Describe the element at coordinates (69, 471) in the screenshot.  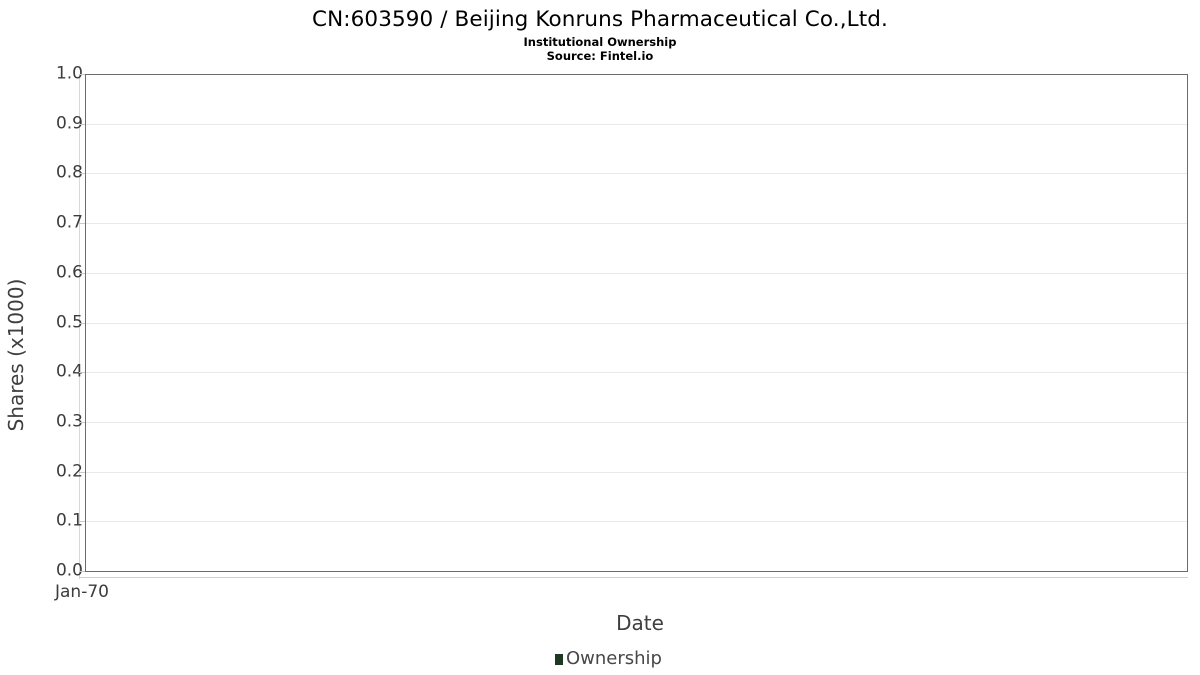
I see `y-axis-tick-label: 0.2` at that location.